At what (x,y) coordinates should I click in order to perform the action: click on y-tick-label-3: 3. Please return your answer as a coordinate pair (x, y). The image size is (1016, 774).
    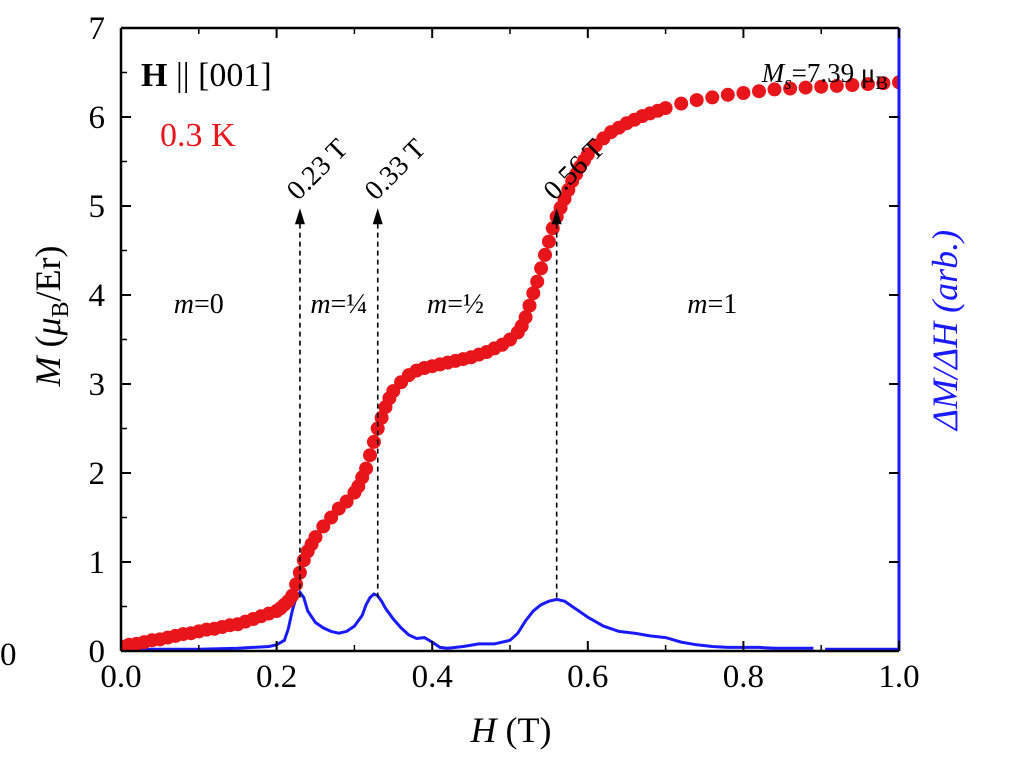
    Looking at the image, I should click on (97, 385).